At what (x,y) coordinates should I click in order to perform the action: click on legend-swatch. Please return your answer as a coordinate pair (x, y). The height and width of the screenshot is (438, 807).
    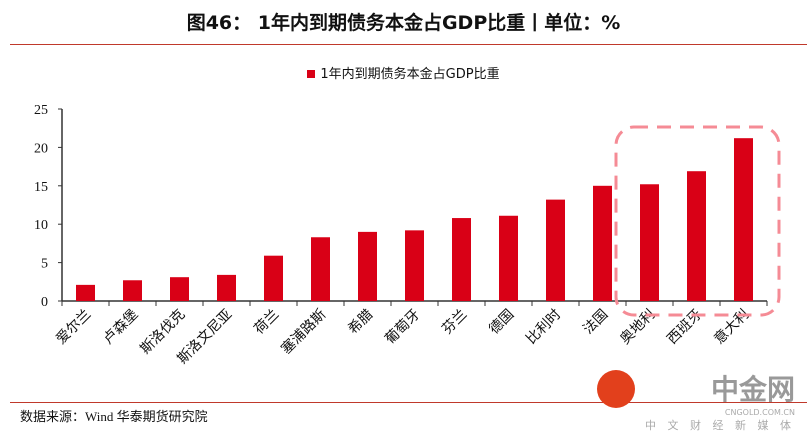
    Looking at the image, I should click on (311, 74).